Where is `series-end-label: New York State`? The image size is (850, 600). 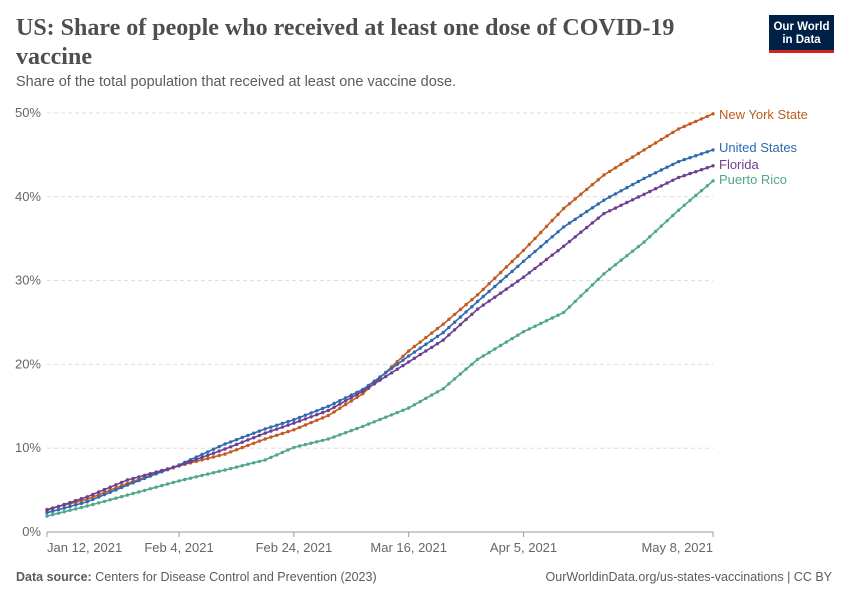
series-end-label: New York State is located at coordinates (763, 114).